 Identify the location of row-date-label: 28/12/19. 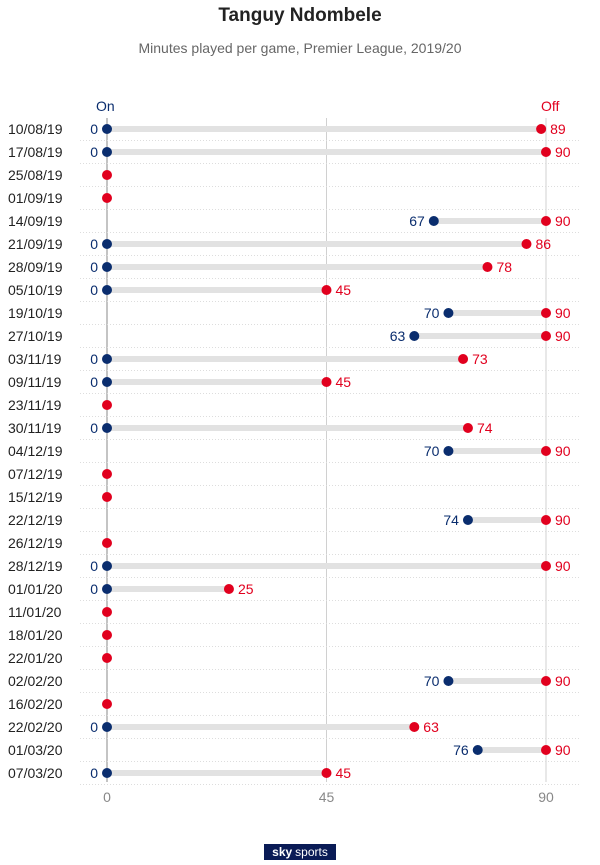
(35, 566).